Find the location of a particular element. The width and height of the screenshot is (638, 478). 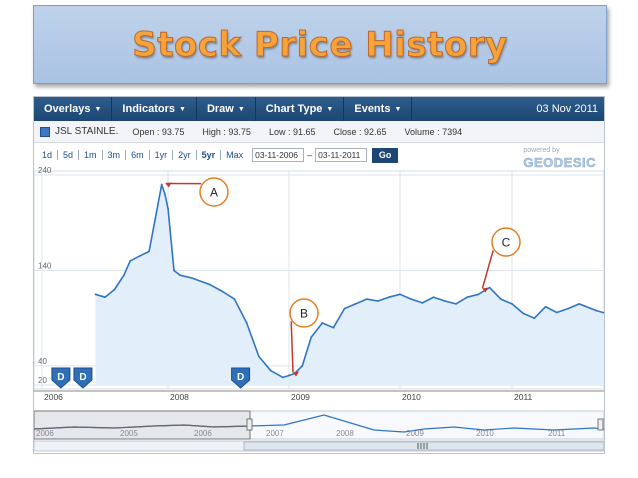

range-2yr: 2yr is located at coordinates (185, 155).